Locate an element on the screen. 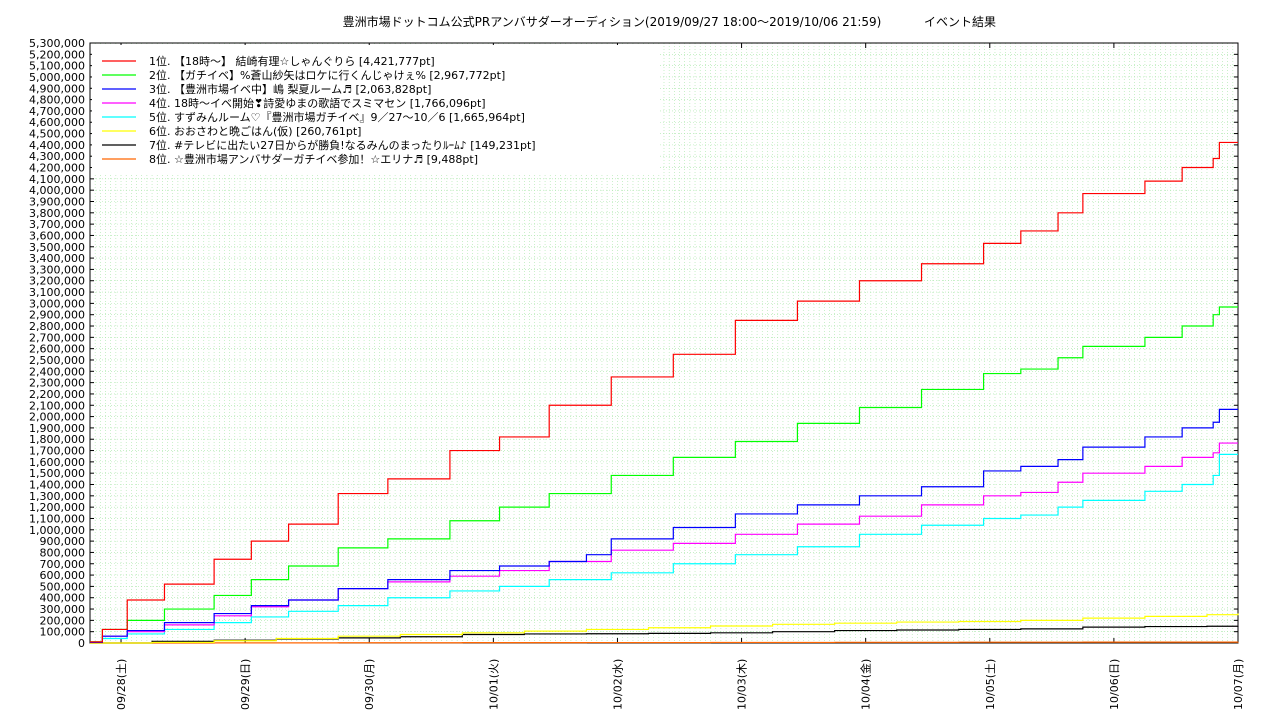 The image size is (1280, 720). y-tick-label: 3,300,000 is located at coordinates (57, 269).